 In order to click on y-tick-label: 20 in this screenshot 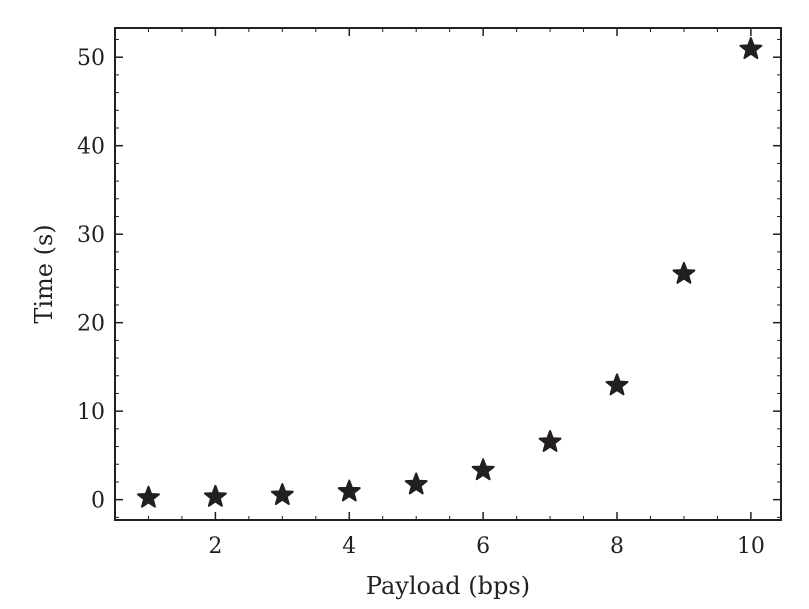, I will do `click(91, 324)`.